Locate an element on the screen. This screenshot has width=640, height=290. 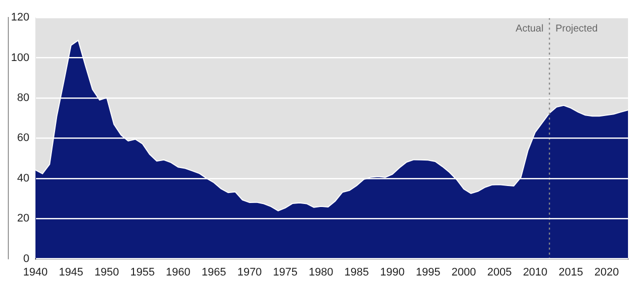
y-tick-label: 40 is located at coordinates (23, 178).